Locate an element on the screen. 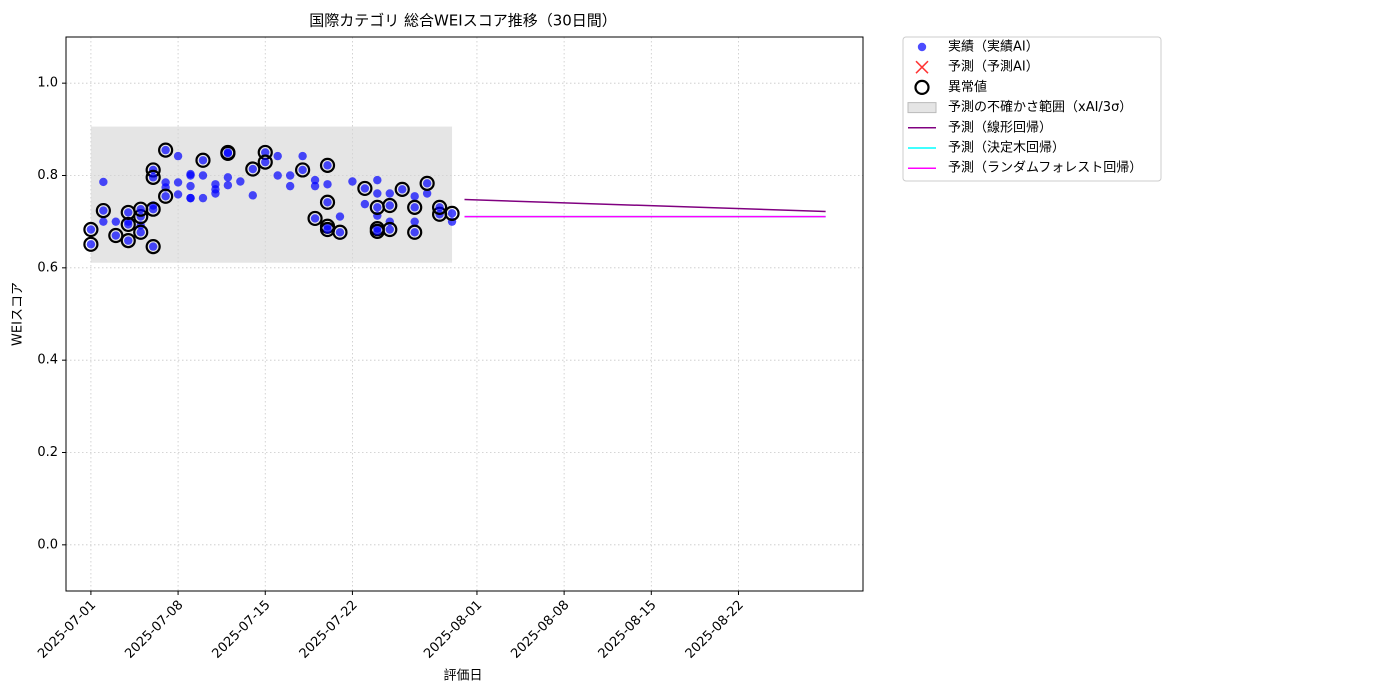 Image resolution: width=1400 pixels, height=700 pixels. prediction-line is located at coordinates (645, 205).